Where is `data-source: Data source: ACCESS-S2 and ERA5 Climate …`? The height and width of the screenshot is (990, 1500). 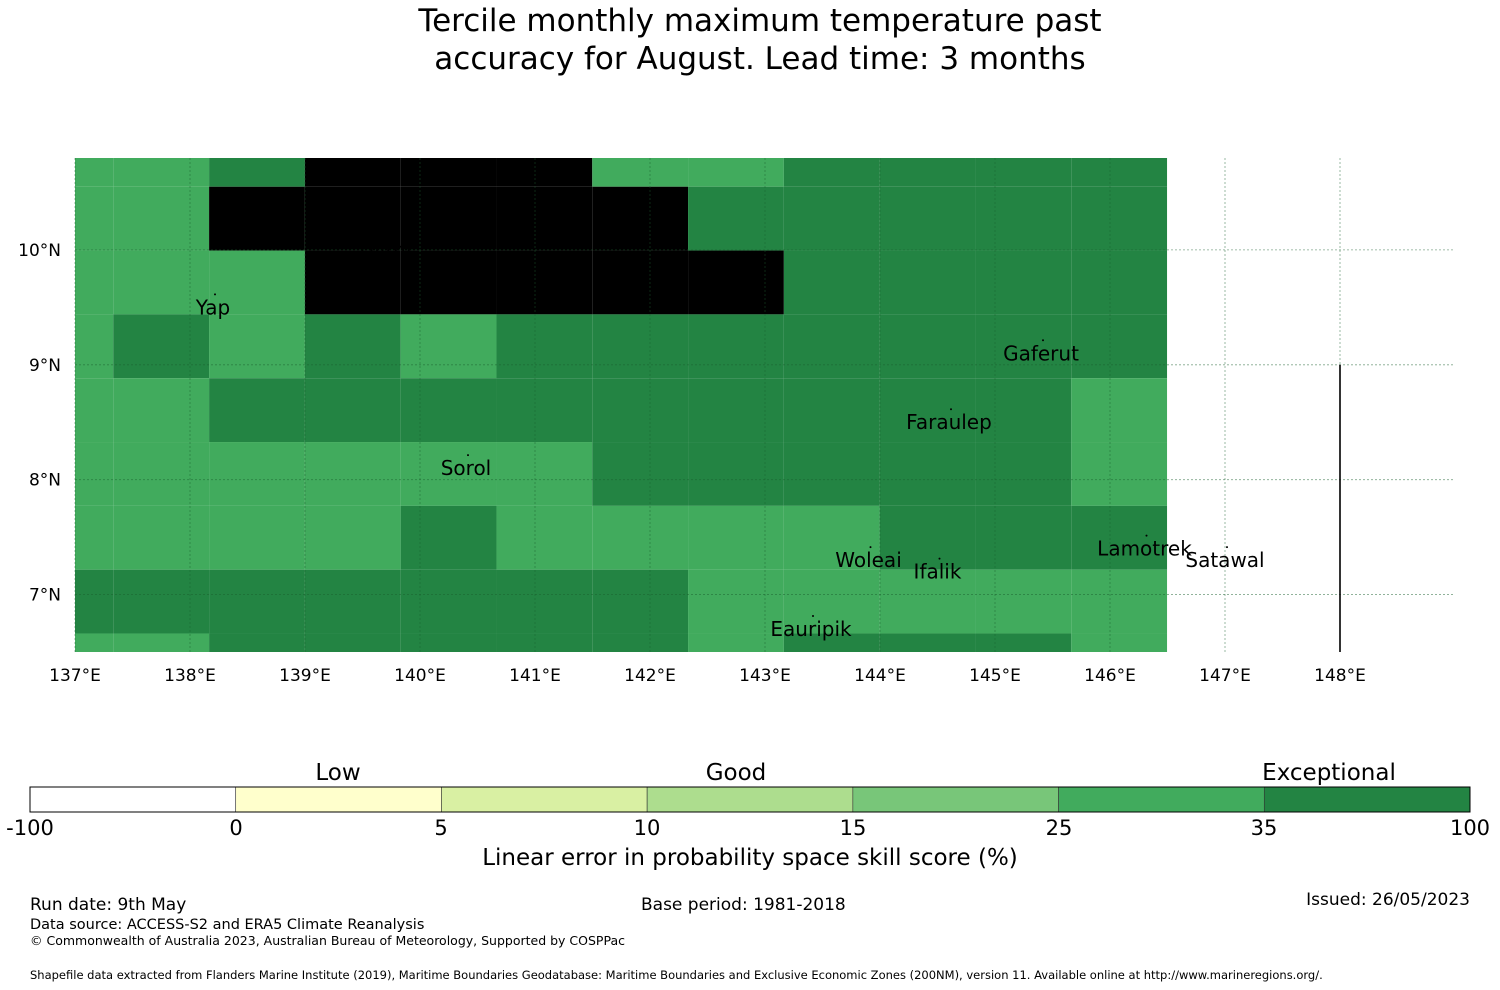 data-source: Data source: ACCESS-S2 and ERA5 Climate … is located at coordinates (227, 925).